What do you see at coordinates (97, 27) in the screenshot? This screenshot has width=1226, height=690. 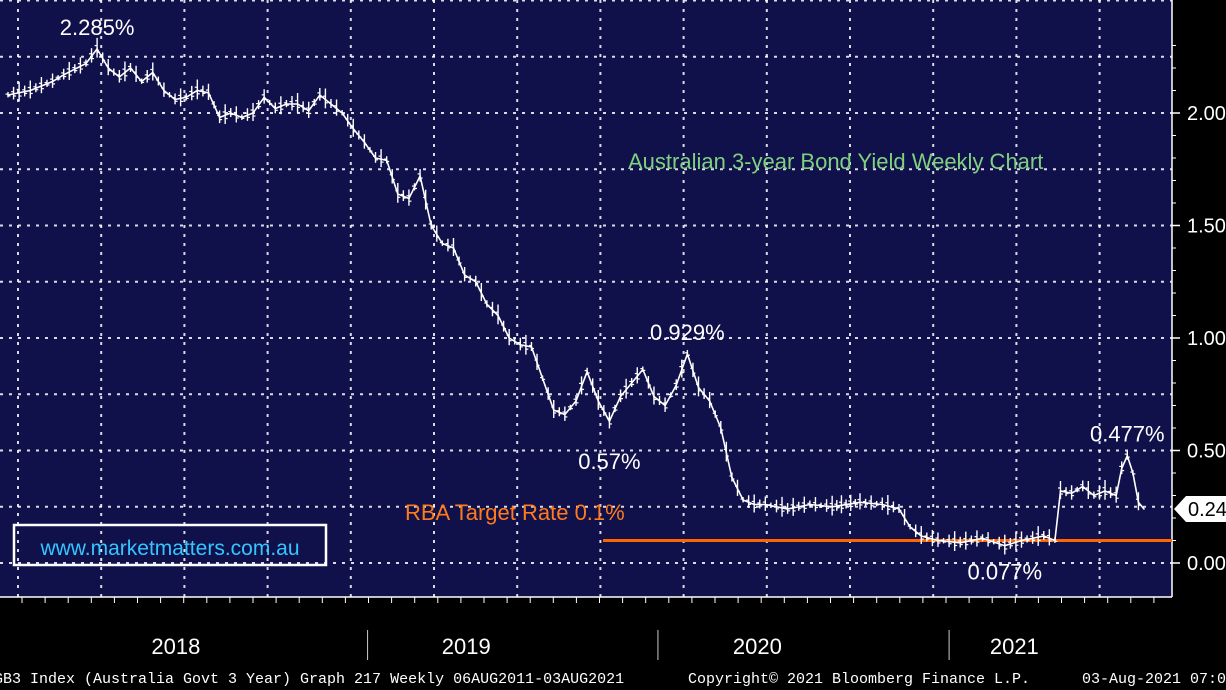 I see `annotation-label: 2.285%` at bounding box center [97, 27].